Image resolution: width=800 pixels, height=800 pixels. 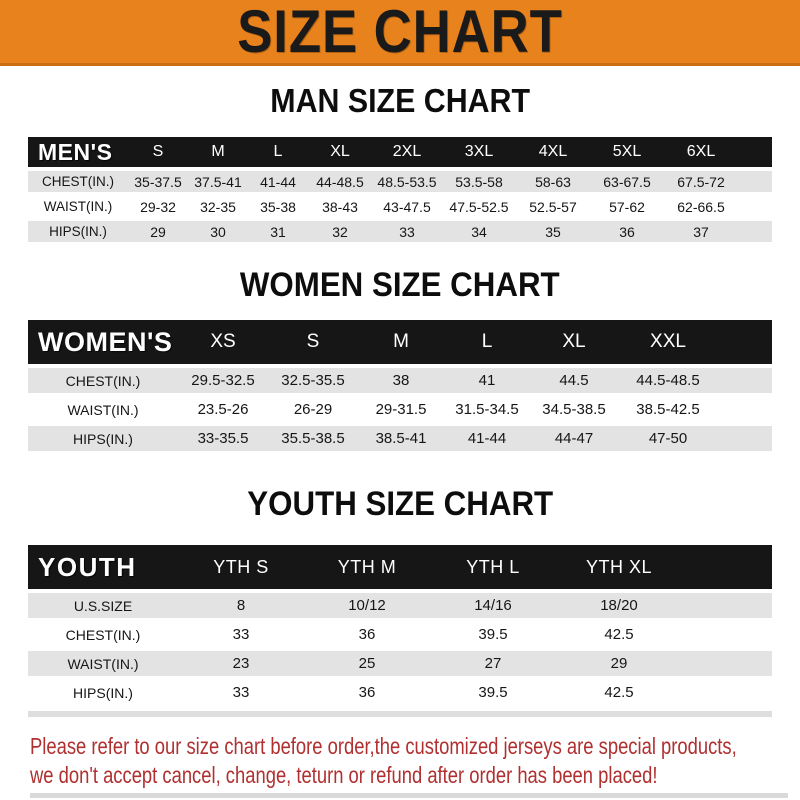 I want to click on row-label-cell: CHEST(IN.), so click(x=103, y=634).